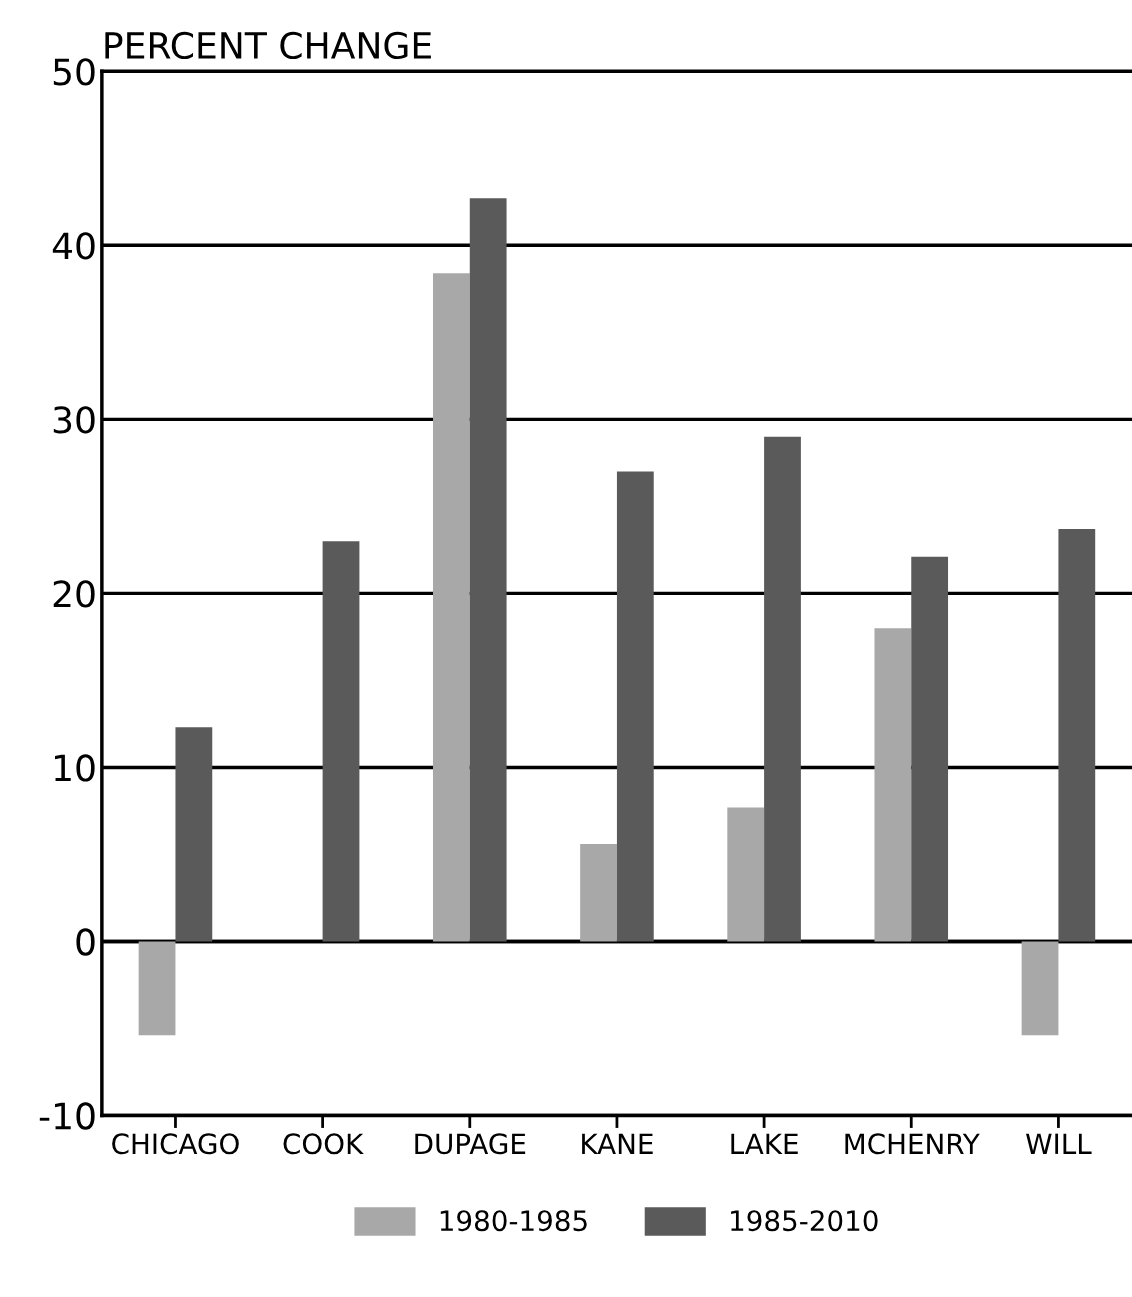 The image size is (1132, 1297). Describe the element at coordinates (74, 420) in the screenshot. I see `y-tick-label: 30` at that location.